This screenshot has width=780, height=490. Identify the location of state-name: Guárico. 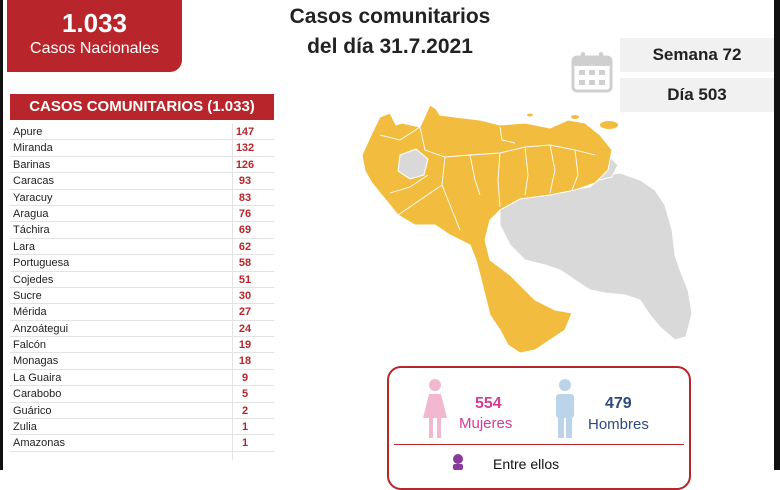
(32, 410).